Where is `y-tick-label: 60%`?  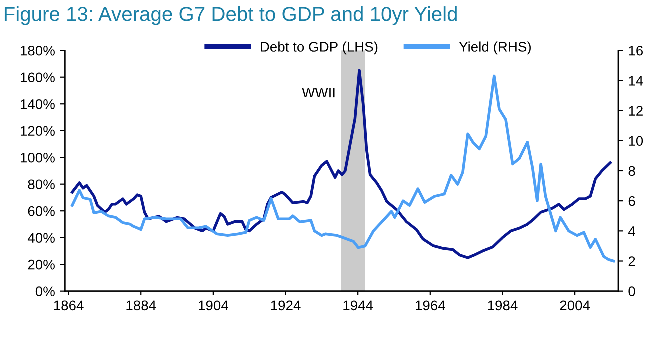 y-tick-label: 60% is located at coordinates (41, 211).